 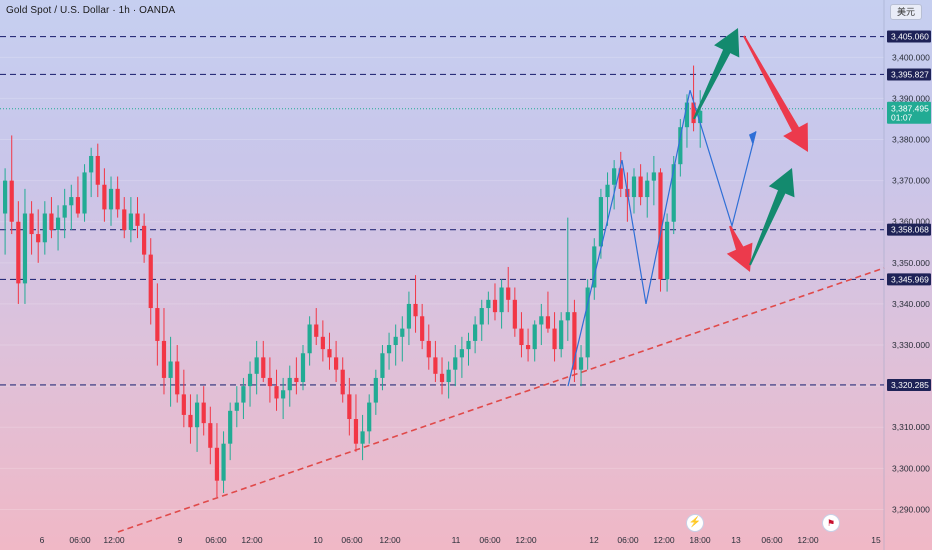 What do you see at coordinates (91, 10) in the screenshot?
I see `symbol-legend: Gold Spot / U.S. Dollar · 1h · OANDA` at bounding box center [91, 10].